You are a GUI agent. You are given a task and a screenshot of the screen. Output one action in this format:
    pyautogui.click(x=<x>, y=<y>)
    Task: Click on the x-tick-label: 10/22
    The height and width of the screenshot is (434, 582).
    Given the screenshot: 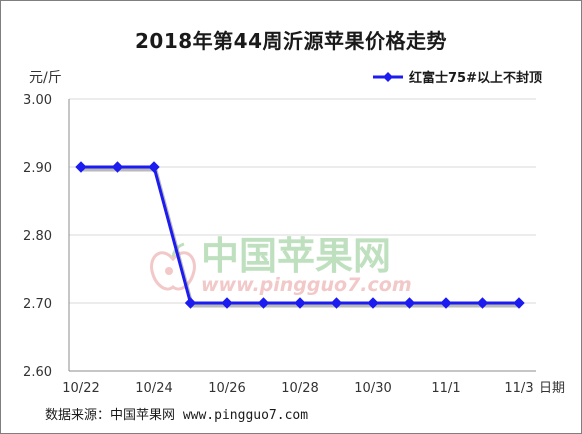 What is the action you would take?
    pyautogui.click(x=80, y=388)
    